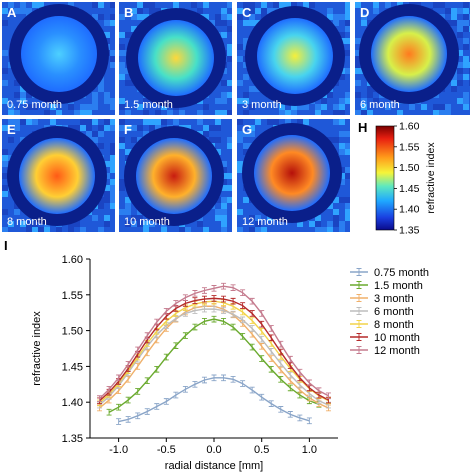  I want to click on image-panel-d: D 6 month, so click(412, 58).